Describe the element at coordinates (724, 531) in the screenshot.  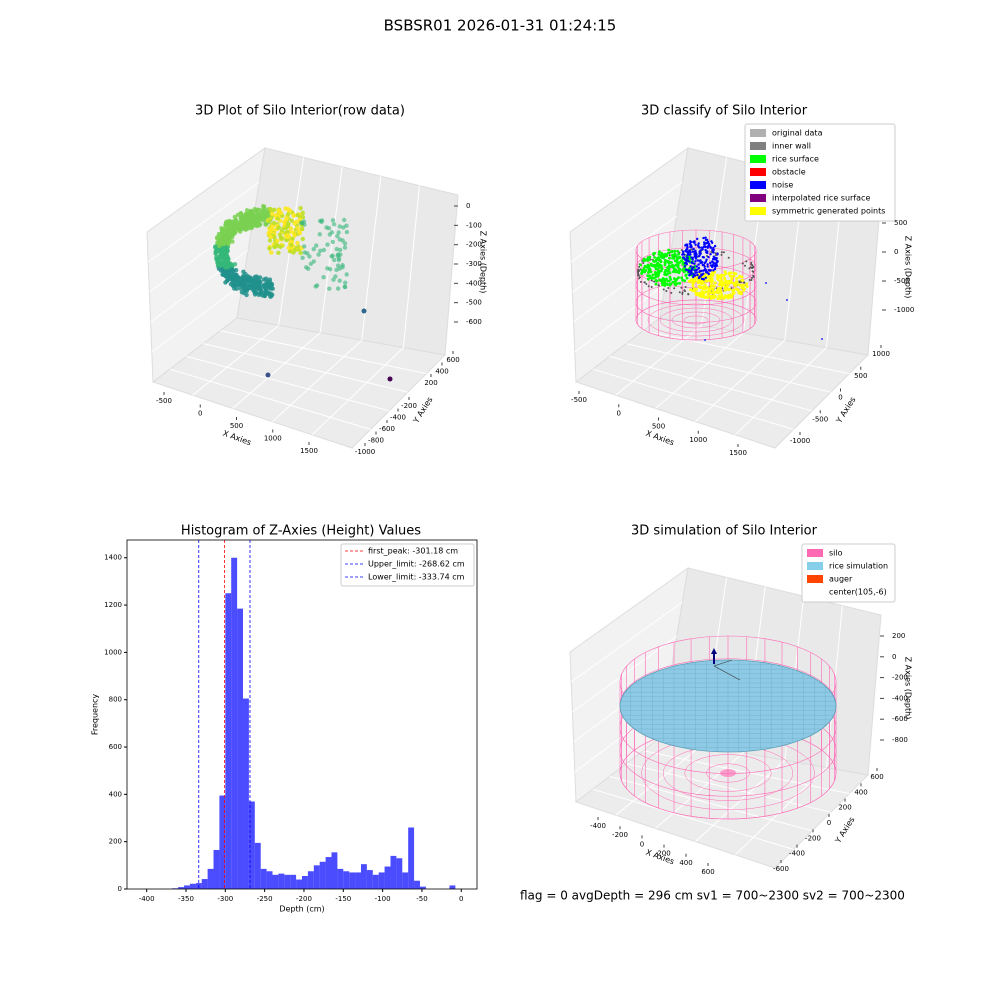
I see `subplot-title: 3D simulation of Silo Interior` at that location.